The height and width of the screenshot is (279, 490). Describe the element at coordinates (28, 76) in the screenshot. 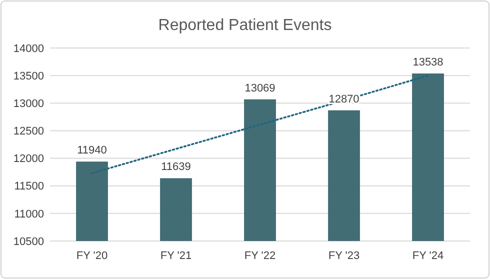

I see `y-tick-label: 13500` at that location.